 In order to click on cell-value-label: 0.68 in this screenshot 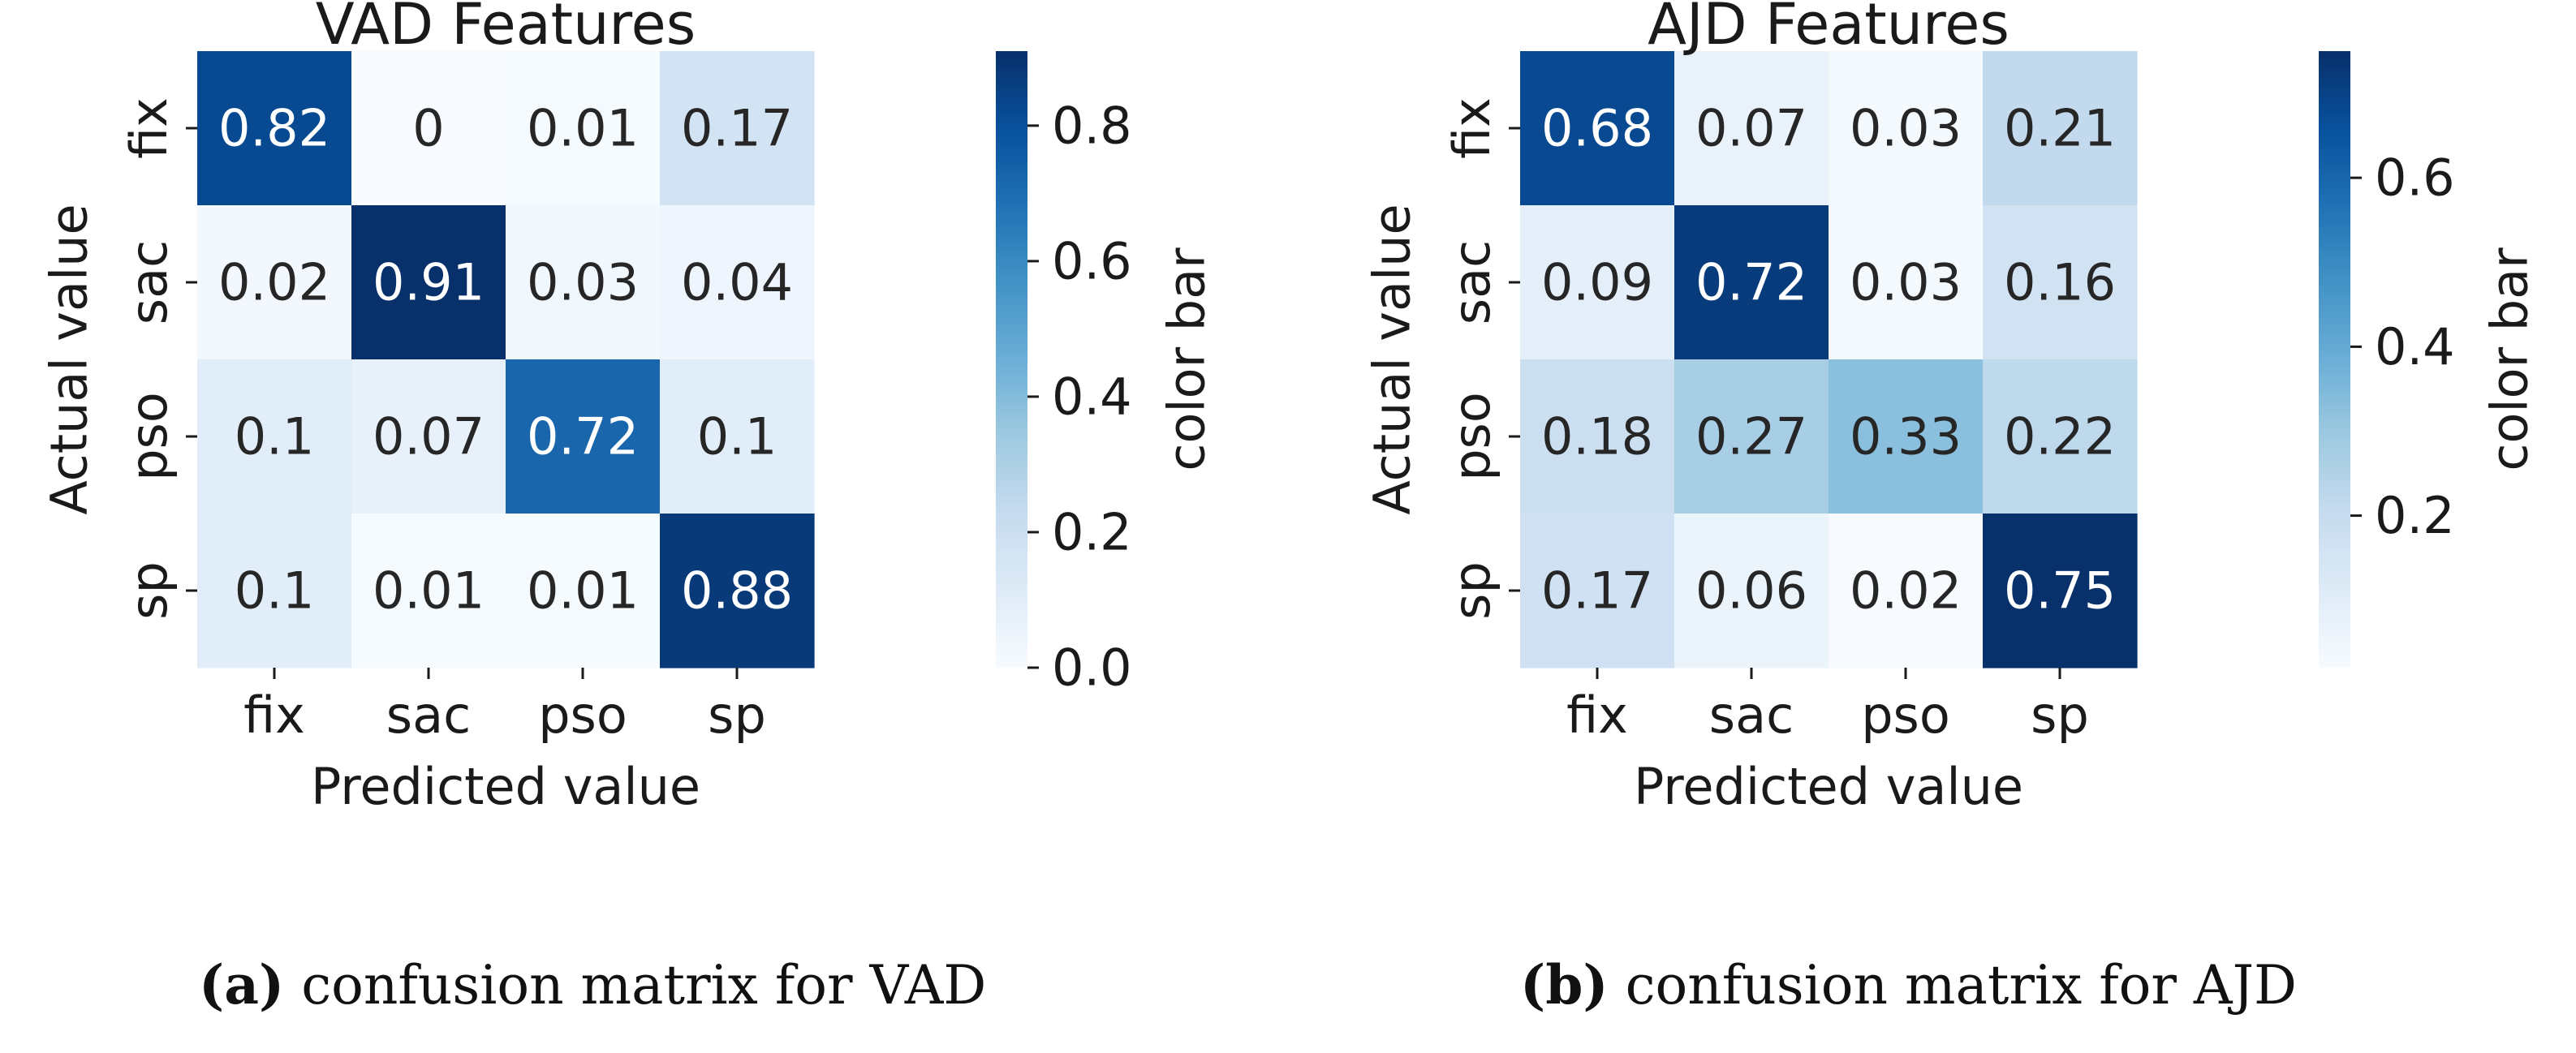, I will do `click(1597, 128)`.